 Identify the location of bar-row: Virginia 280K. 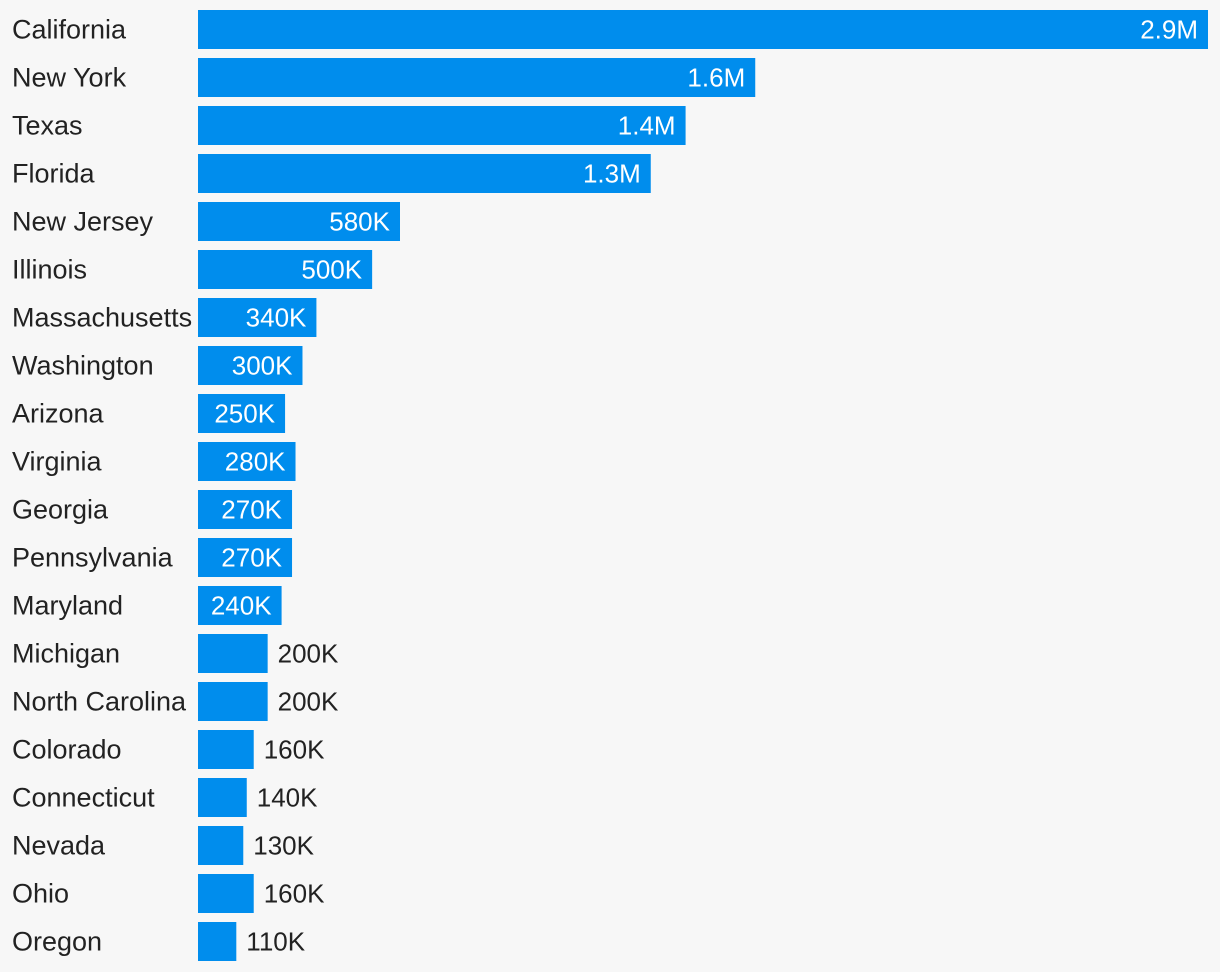
(154, 461).